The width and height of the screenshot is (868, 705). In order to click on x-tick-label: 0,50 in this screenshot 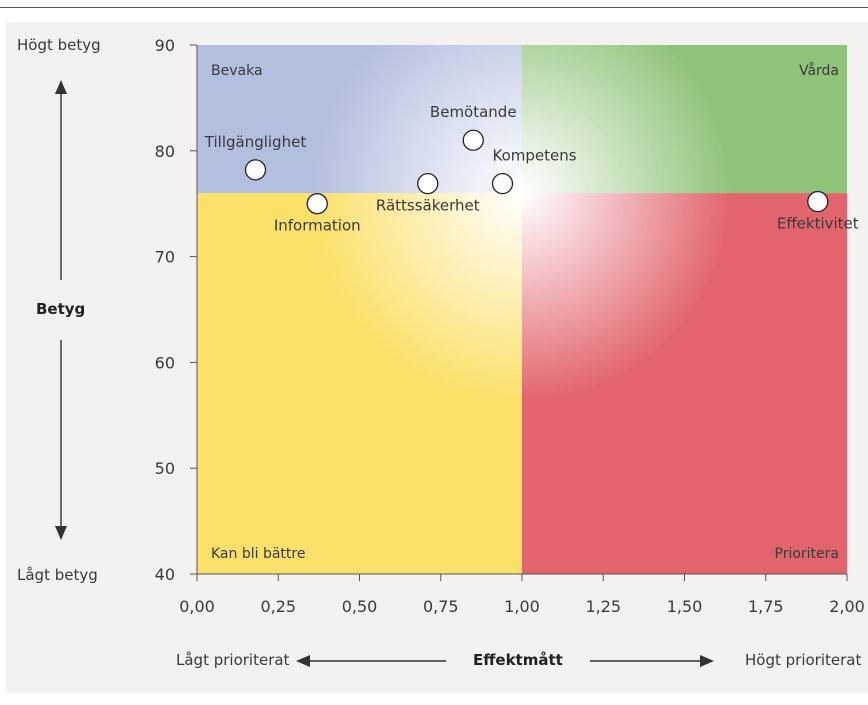, I will do `click(360, 606)`.